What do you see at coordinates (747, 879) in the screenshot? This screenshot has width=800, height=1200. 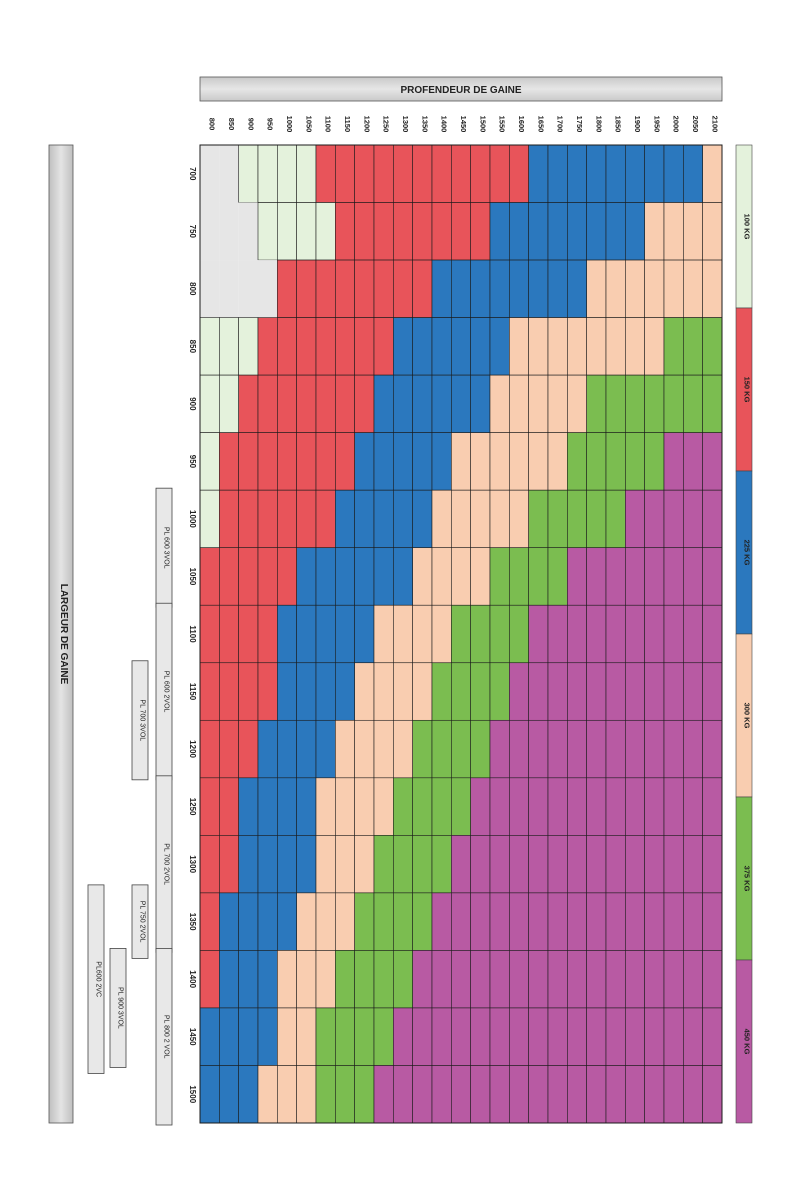 I see `legend-label: 375 KG` at bounding box center [747, 879].